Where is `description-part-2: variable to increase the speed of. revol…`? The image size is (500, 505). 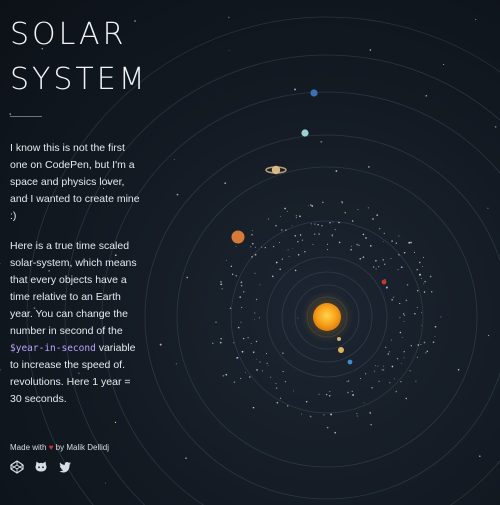 description-part-2: variable to increase the speed of. revol… is located at coordinates (73, 373).